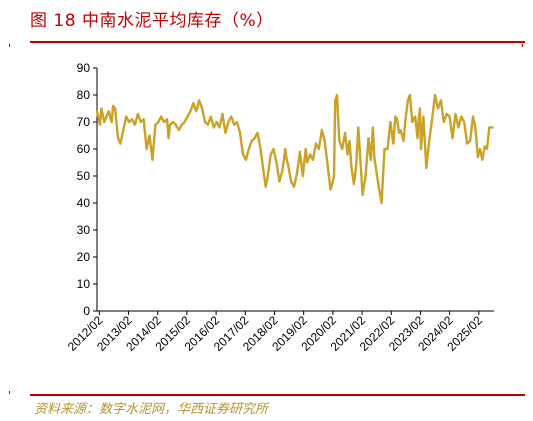  What do you see at coordinates (84, 257) in the screenshot?
I see `y-tick-label: 20` at bounding box center [84, 257].